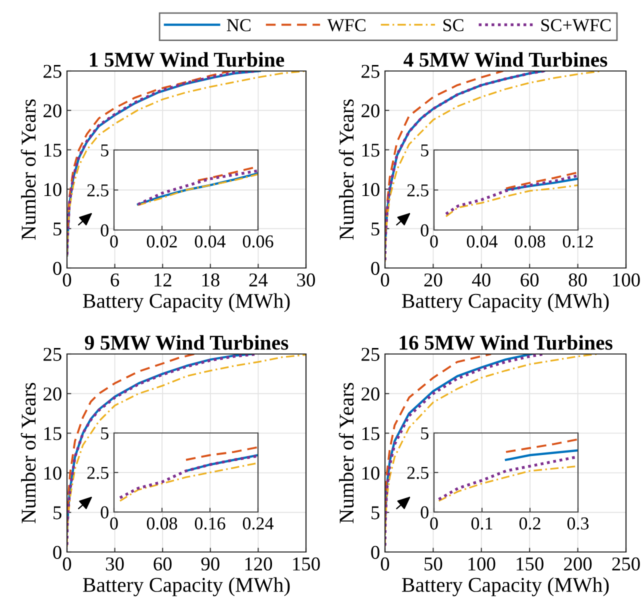  I want to click on x-tick-label: 0.24, so click(258, 523).